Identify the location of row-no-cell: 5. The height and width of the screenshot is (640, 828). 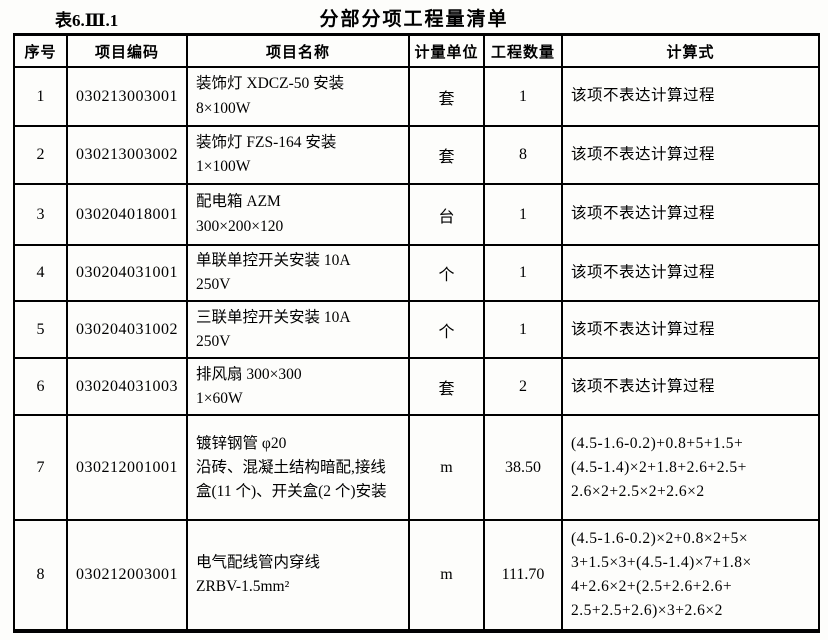
(40, 330).